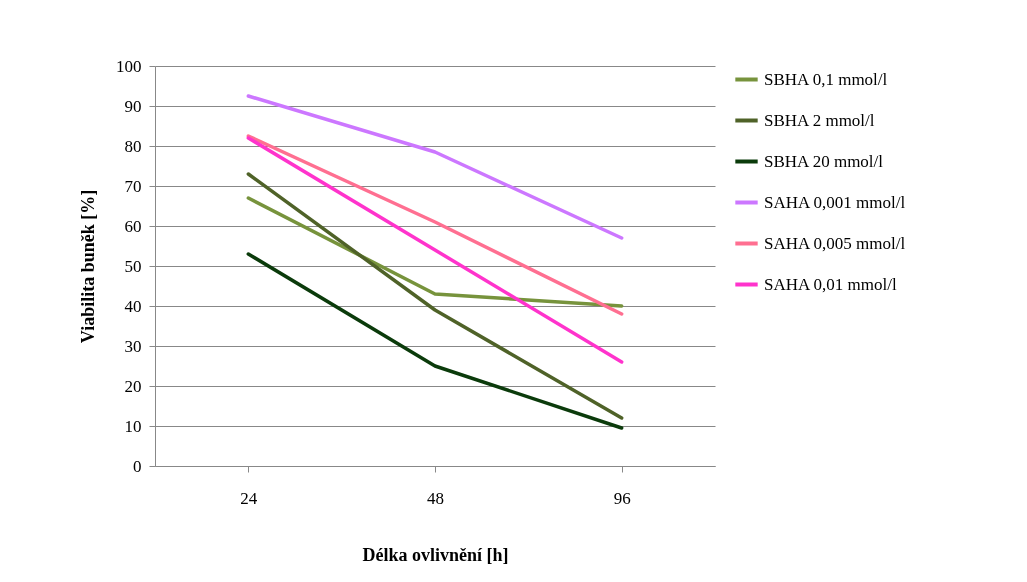 This screenshot has width=1027, height=582. What do you see at coordinates (129, 66) in the screenshot?
I see `y-tick-label: 100` at bounding box center [129, 66].